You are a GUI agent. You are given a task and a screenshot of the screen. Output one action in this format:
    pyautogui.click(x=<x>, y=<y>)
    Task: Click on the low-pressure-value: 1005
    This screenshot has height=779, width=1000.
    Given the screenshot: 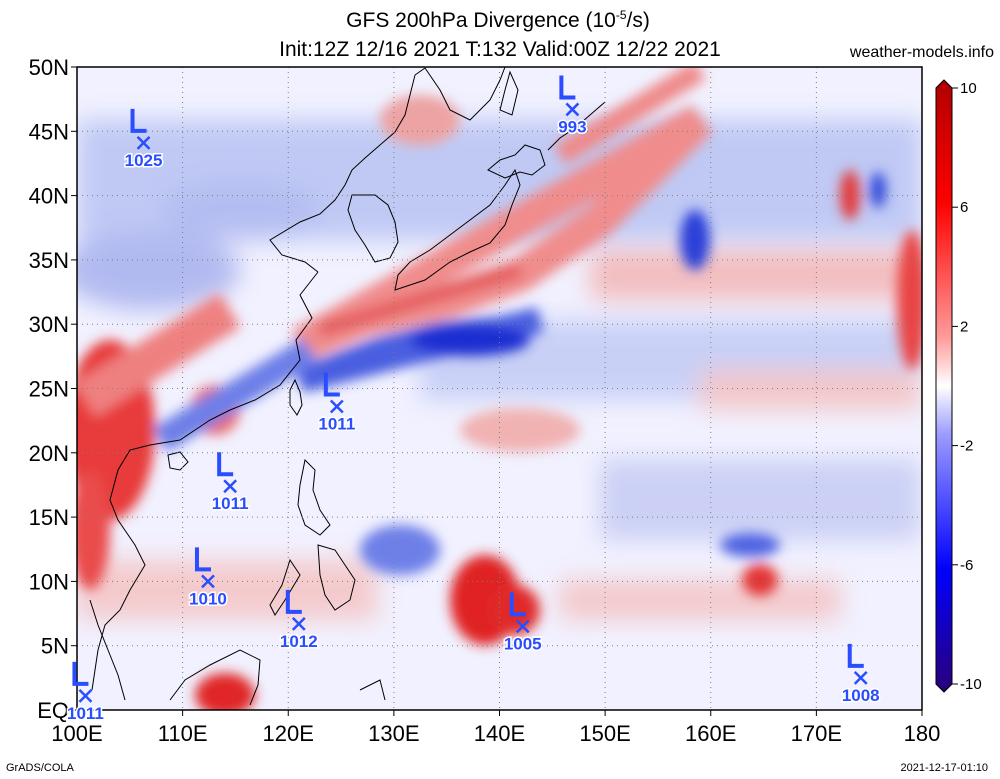 What is the action you would take?
    pyautogui.click(x=523, y=643)
    